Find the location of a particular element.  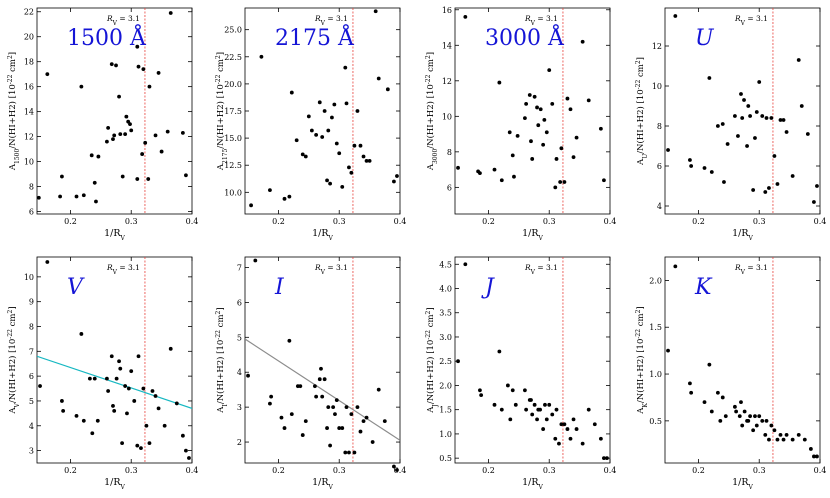

band-label: U is located at coordinates (705, 38).